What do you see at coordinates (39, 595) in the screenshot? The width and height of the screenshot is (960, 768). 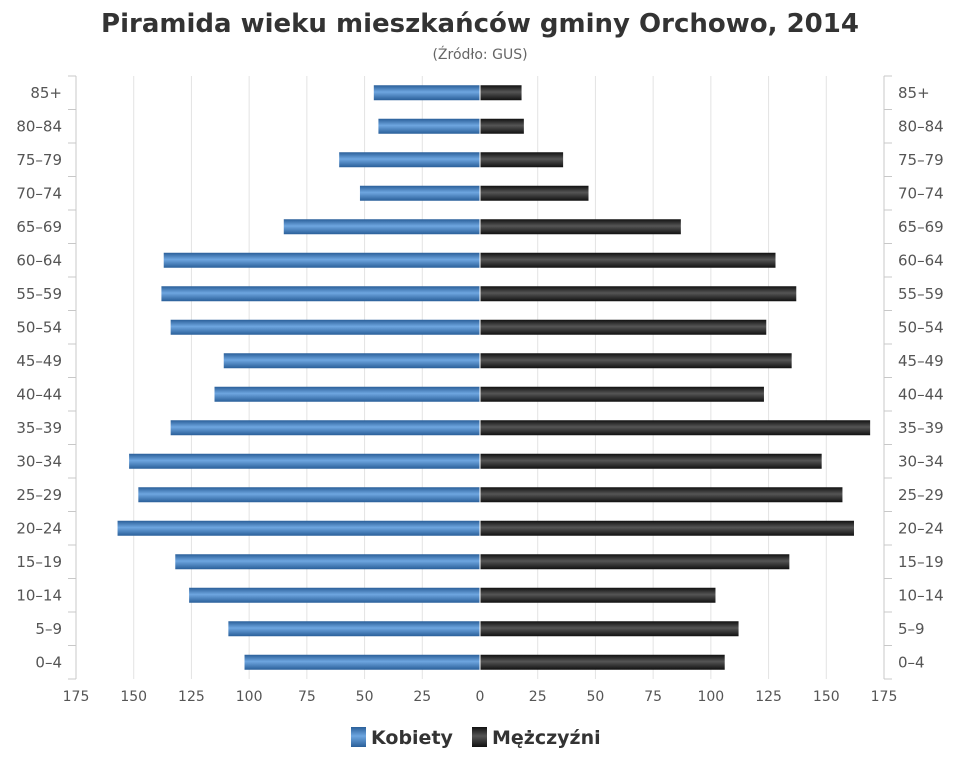 I see `category-label-left: 10–14` at bounding box center [39, 595].